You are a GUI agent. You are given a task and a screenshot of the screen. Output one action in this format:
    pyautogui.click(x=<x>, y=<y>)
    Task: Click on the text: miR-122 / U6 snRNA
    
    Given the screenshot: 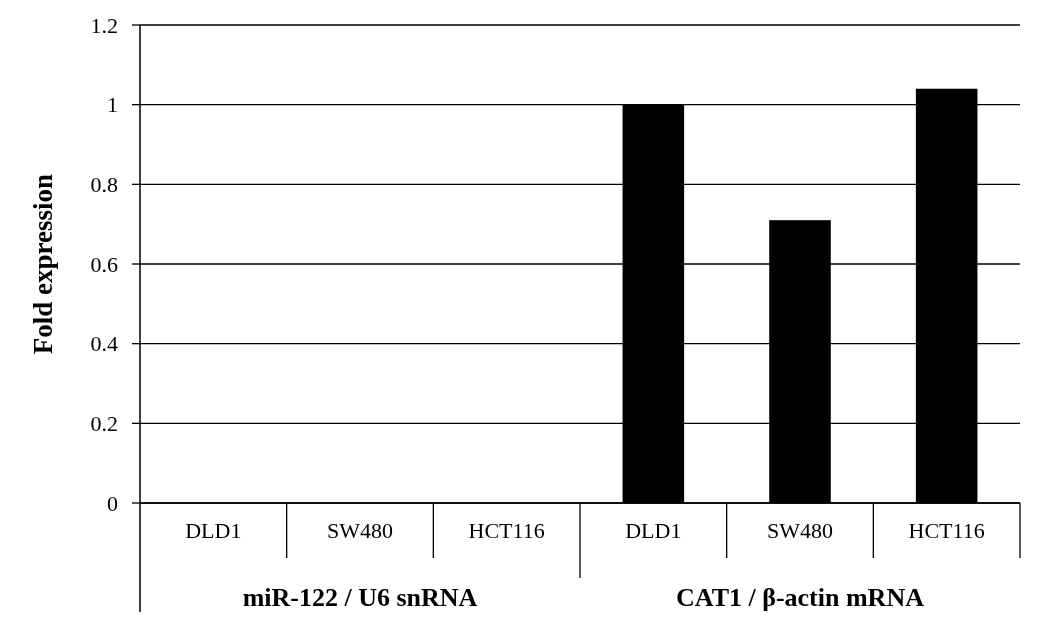 What is the action you would take?
    pyautogui.click(x=360, y=597)
    